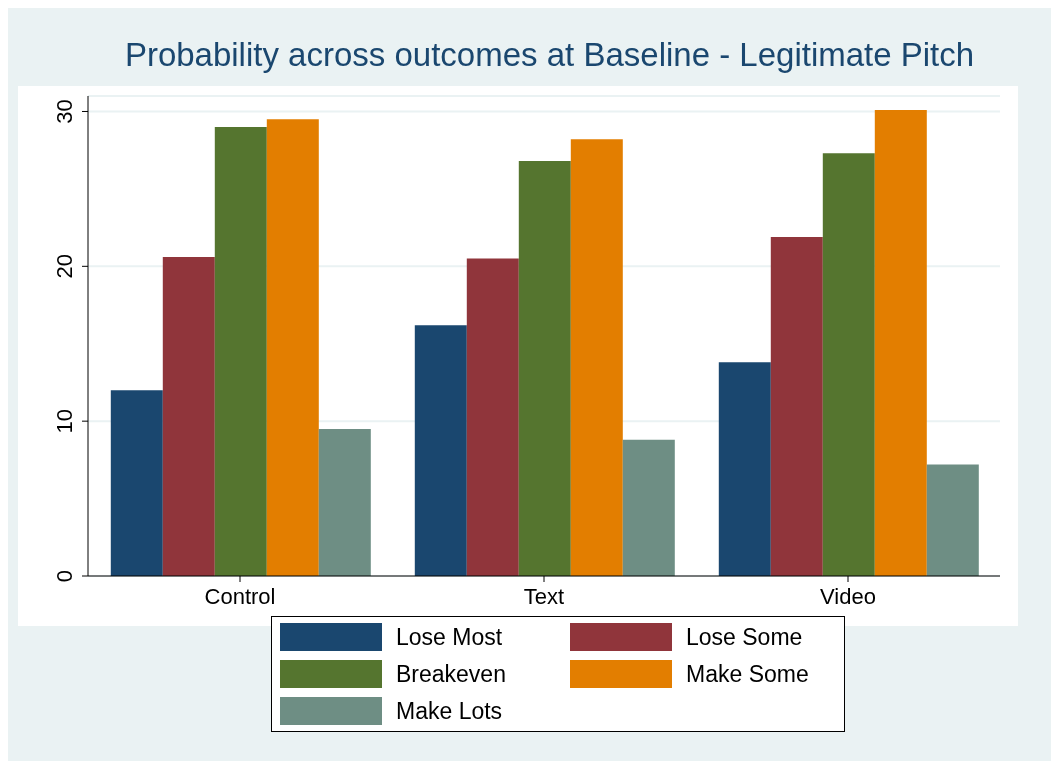 The image size is (1059, 769). What do you see at coordinates (240, 596) in the screenshot?
I see `x-tick-label: Control` at bounding box center [240, 596].